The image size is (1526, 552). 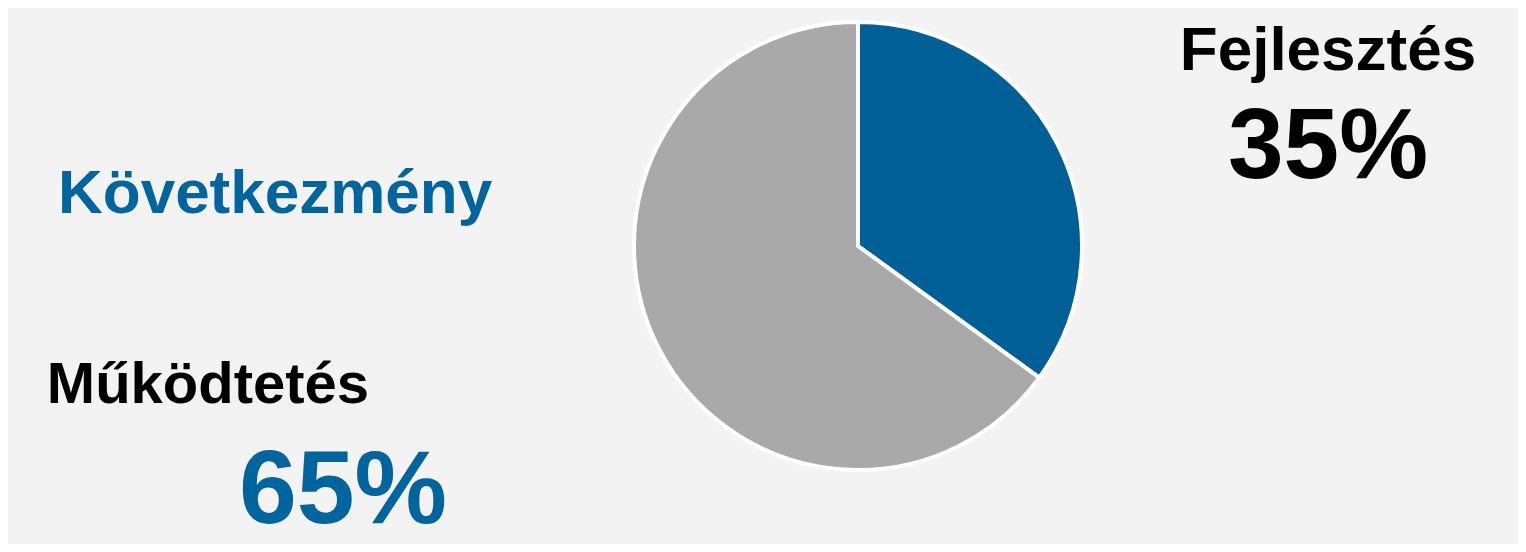 I want to click on text: Következmény, so click(x=275, y=191).